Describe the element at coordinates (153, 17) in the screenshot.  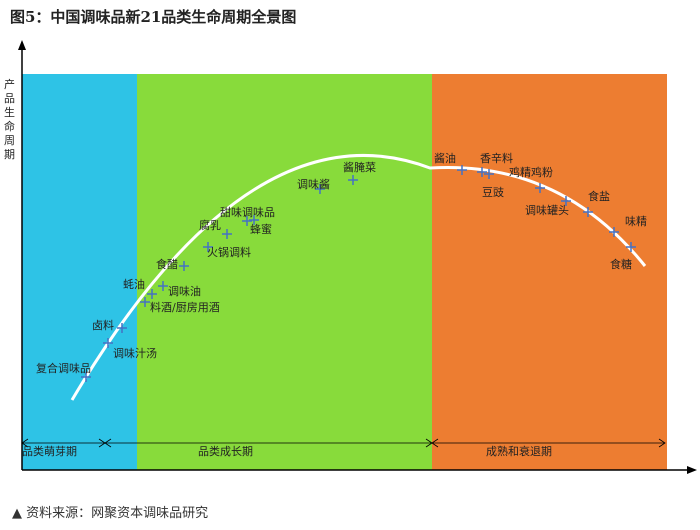
I see `figure-title: 图5：中国调味品新21品类生命周期全景图` at that location.